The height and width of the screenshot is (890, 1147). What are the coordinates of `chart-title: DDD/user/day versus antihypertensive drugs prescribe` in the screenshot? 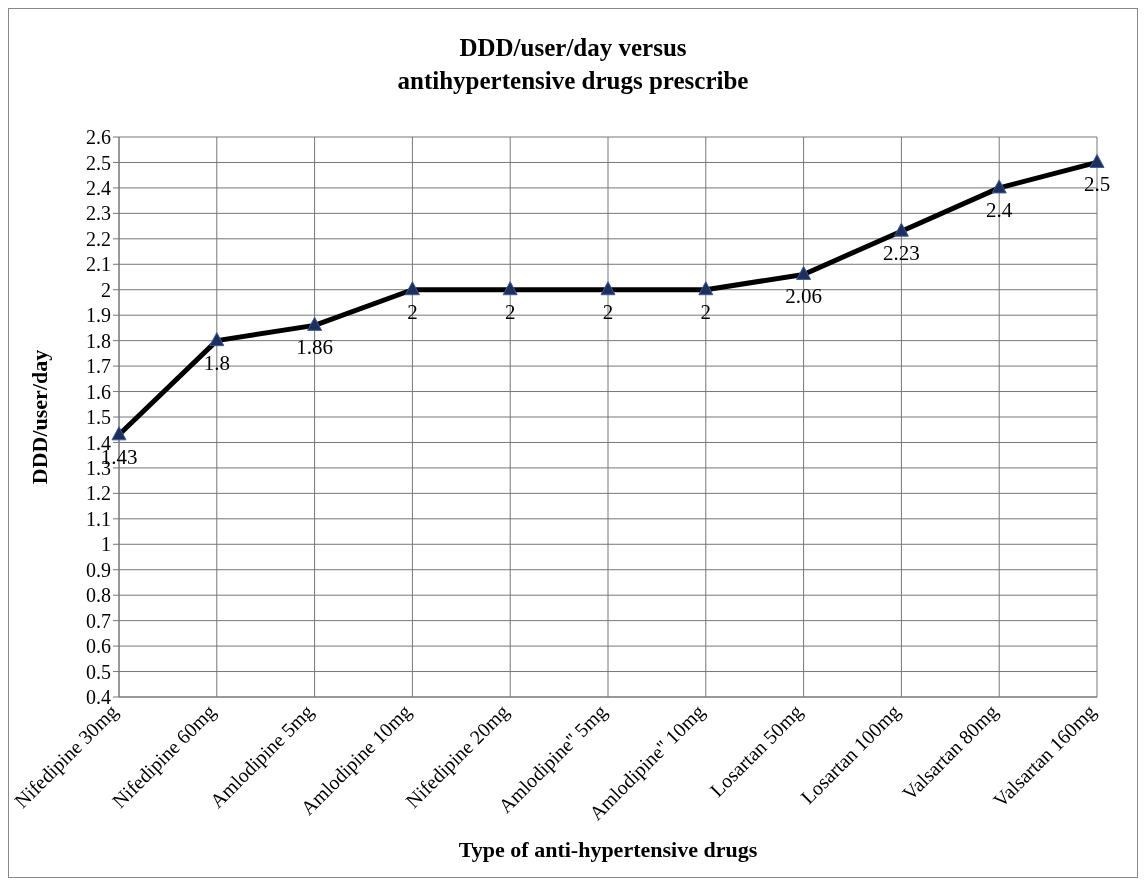 It's located at (573, 64).